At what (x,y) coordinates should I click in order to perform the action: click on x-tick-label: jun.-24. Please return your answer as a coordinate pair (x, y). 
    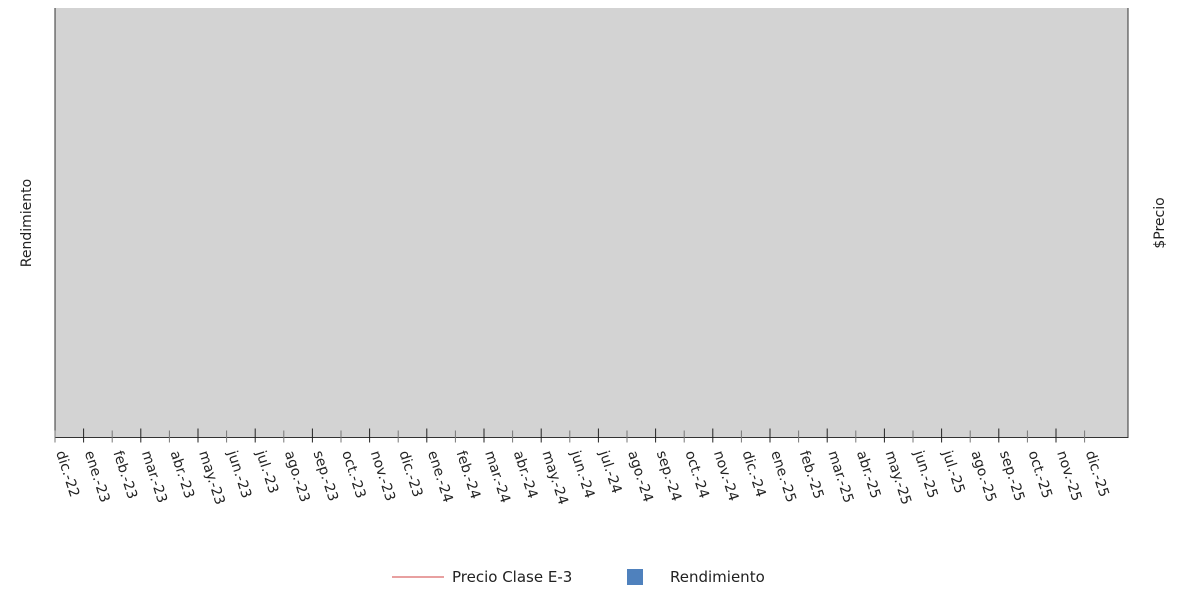
    Looking at the image, I should click on (582, 474).